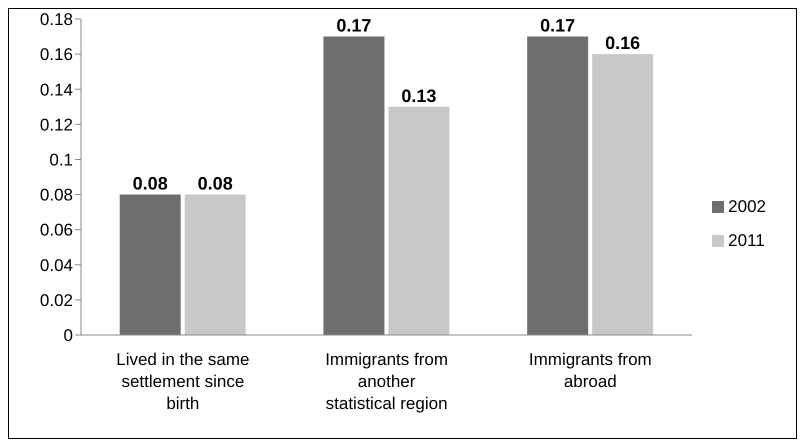  Describe the element at coordinates (747, 206) in the screenshot. I see `legend-label: 2002` at that location.